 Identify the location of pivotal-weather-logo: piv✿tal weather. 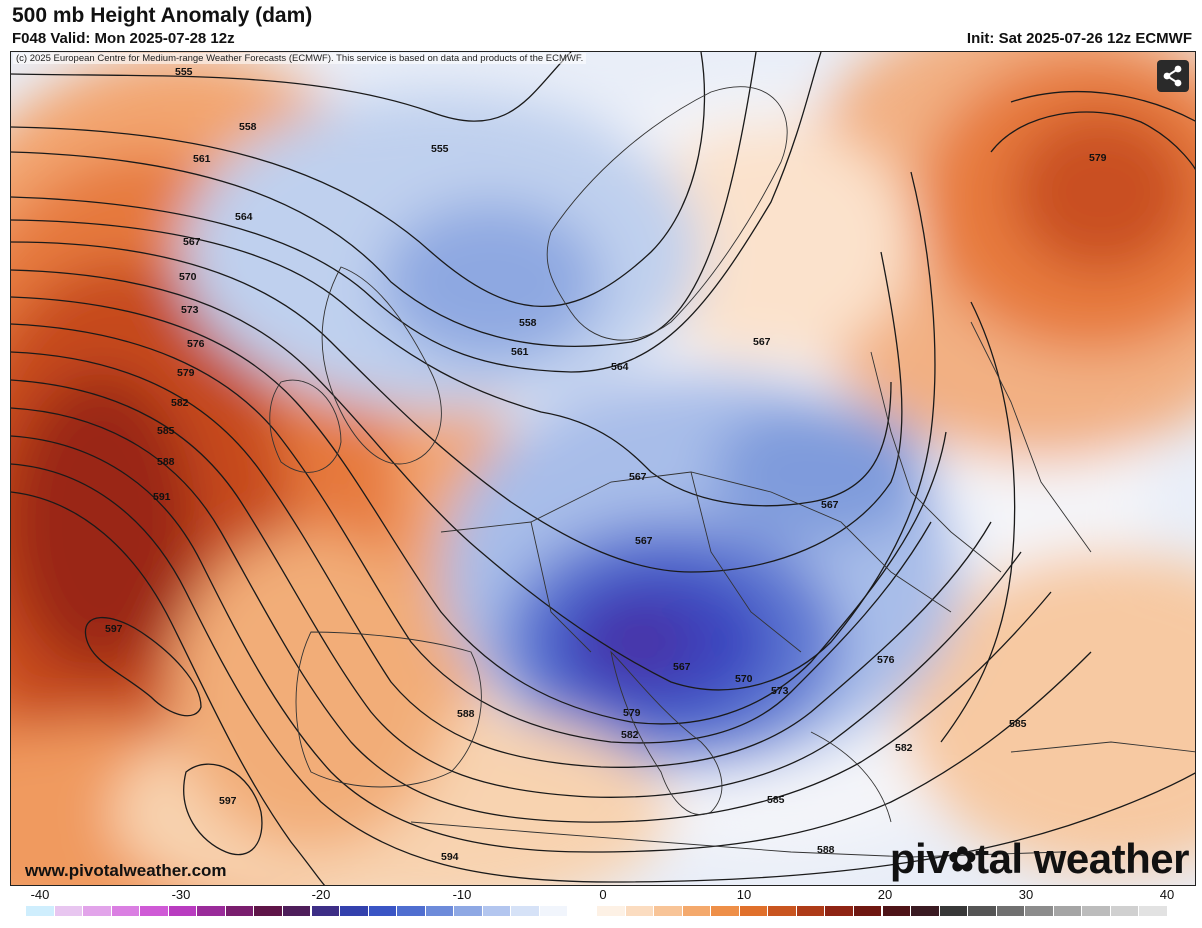
(1039, 859).